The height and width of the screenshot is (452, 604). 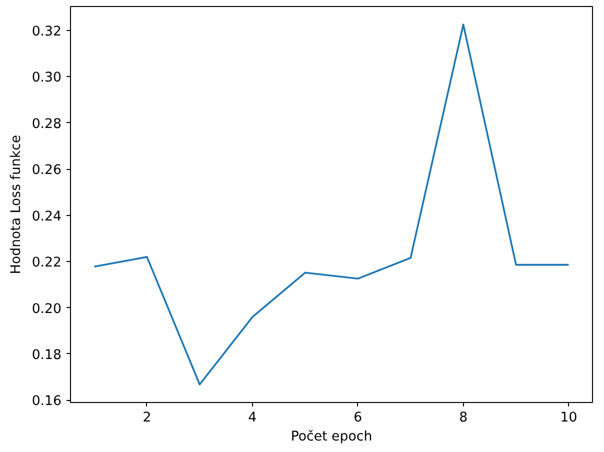 What do you see at coordinates (16, 204) in the screenshot?
I see `y-axis-title: Hodnota Loss funkce` at bounding box center [16, 204].